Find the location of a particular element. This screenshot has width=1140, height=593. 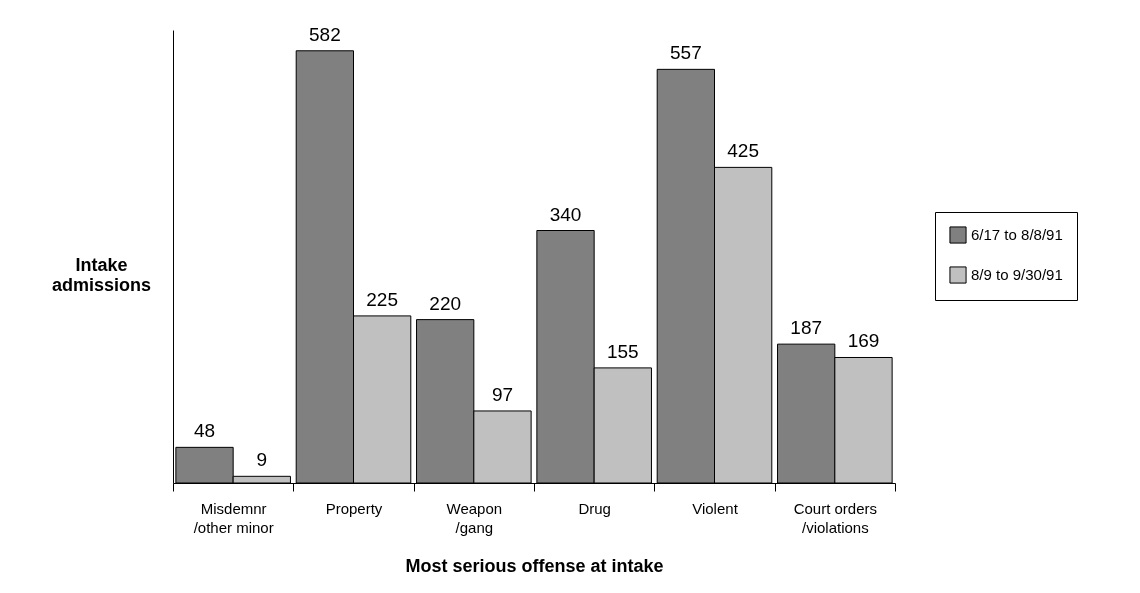

data-label: 97 is located at coordinates (502, 394).